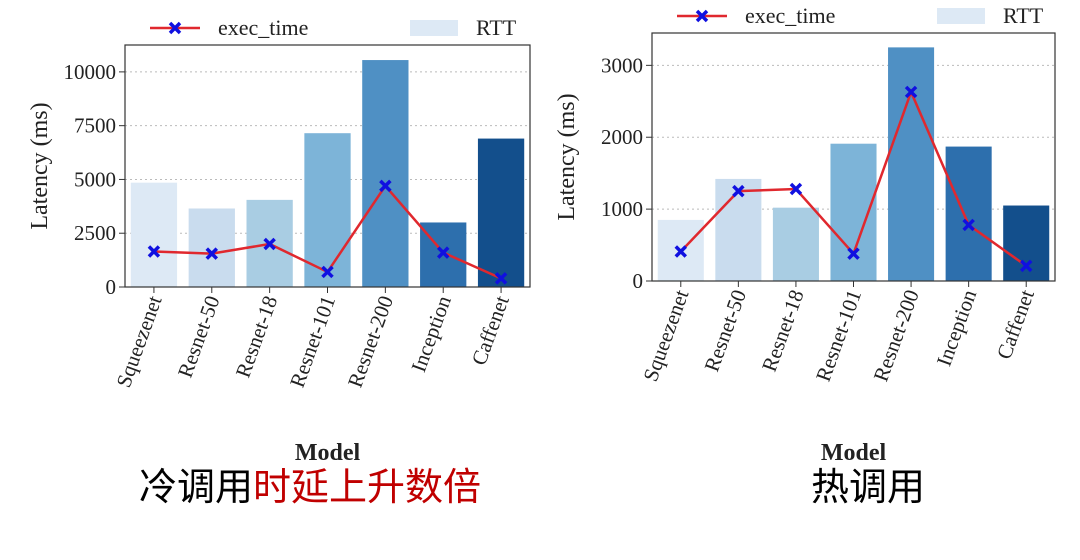 Image resolution: width=1080 pixels, height=560 pixels. I want to click on caption: 冷调用时延上升数倍, so click(310, 488).